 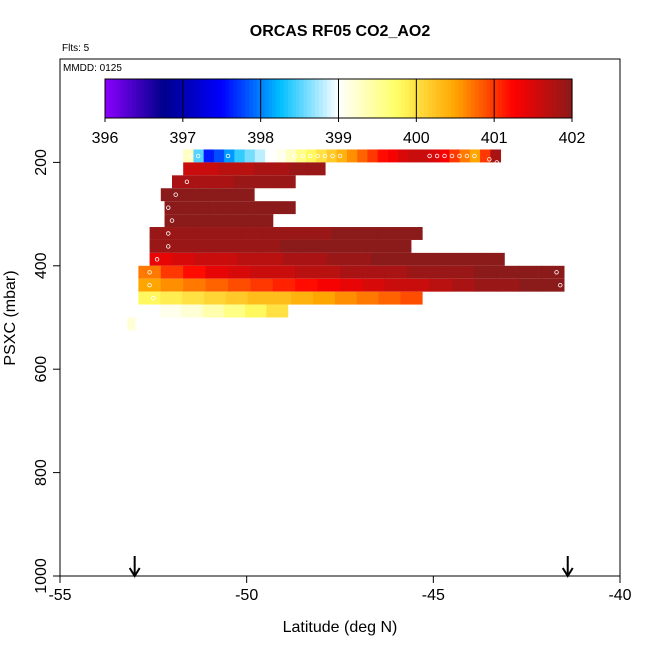 What do you see at coordinates (46, 371) in the screenshot?
I see `y-axis: 200 400 600 800 1000` at bounding box center [46, 371].